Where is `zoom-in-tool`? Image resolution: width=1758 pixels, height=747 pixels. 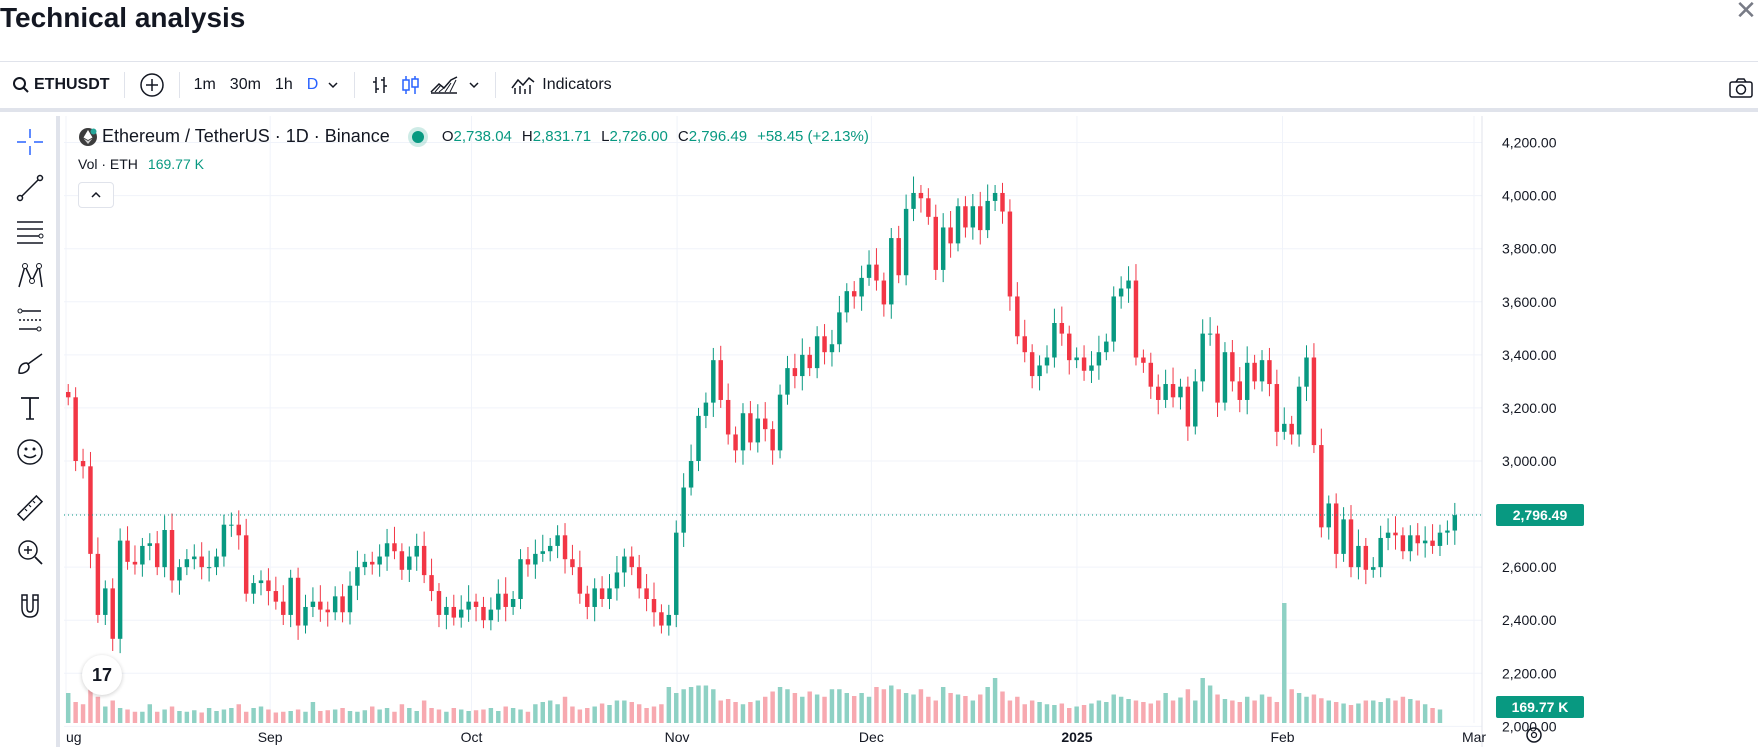 zoom-in-tool is located at coordinates (30, 552).